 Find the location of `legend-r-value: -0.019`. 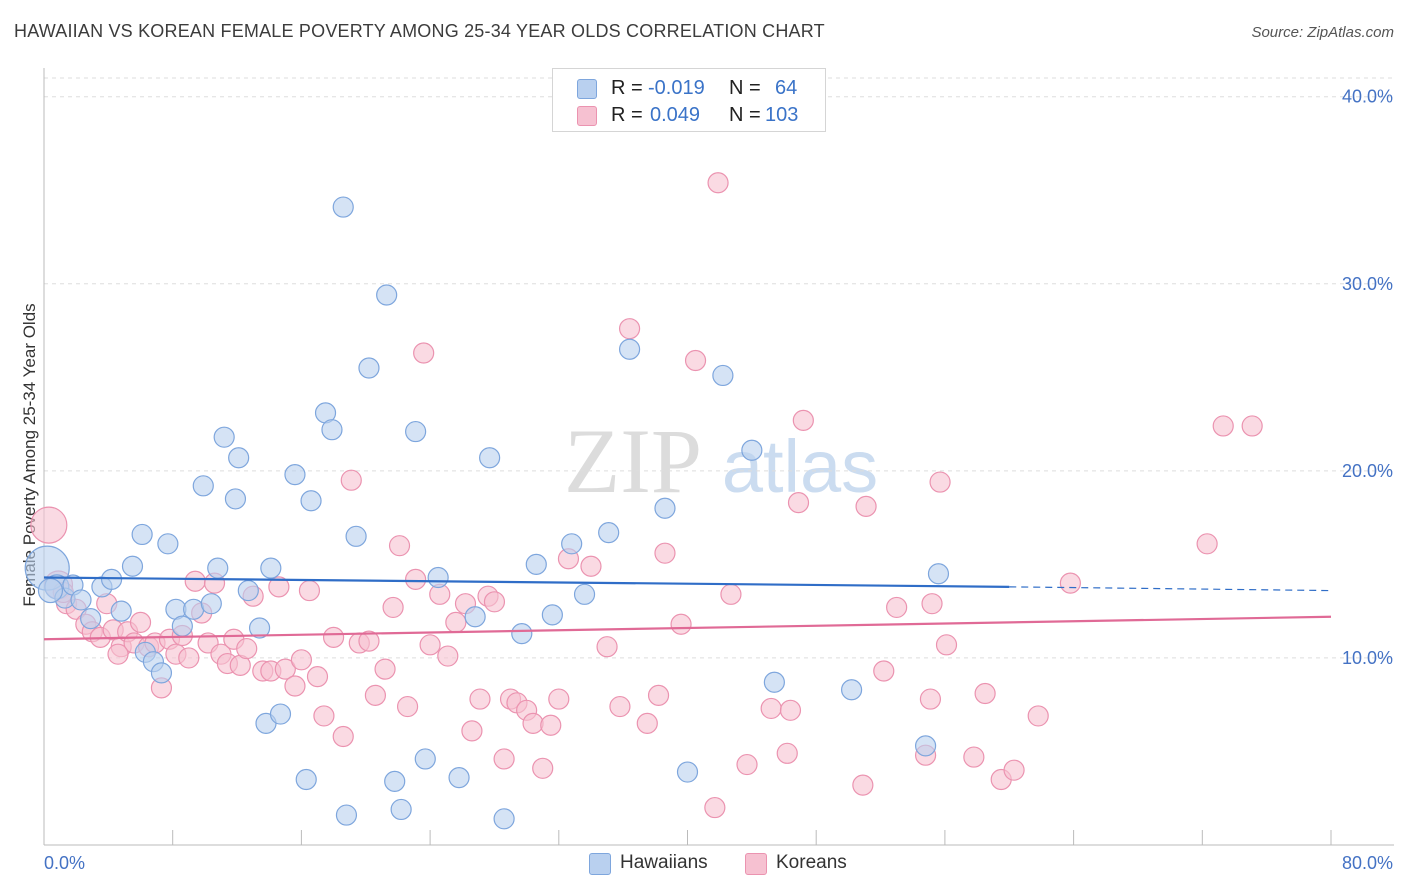

legend-r-value: -0.019 is located at coordinates (676, 88).